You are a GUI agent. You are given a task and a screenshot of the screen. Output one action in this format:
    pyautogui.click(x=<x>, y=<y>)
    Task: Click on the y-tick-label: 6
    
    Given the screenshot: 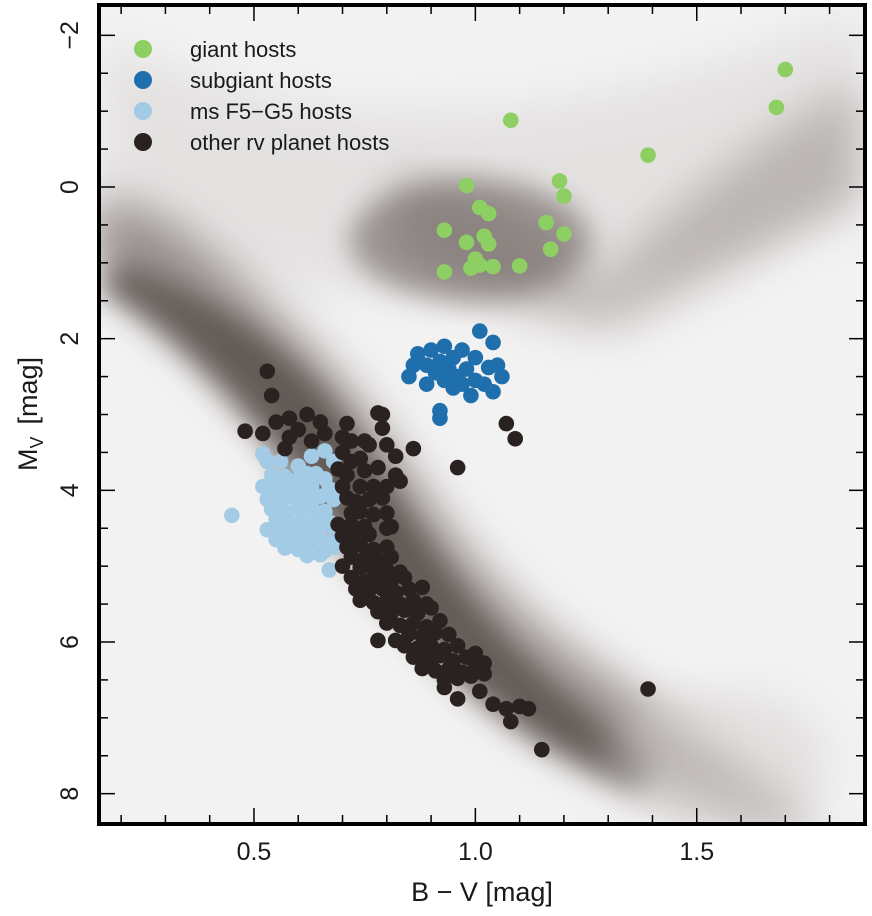 What is the action you would take?
    pyautogui.click(x=70, y=642)
    